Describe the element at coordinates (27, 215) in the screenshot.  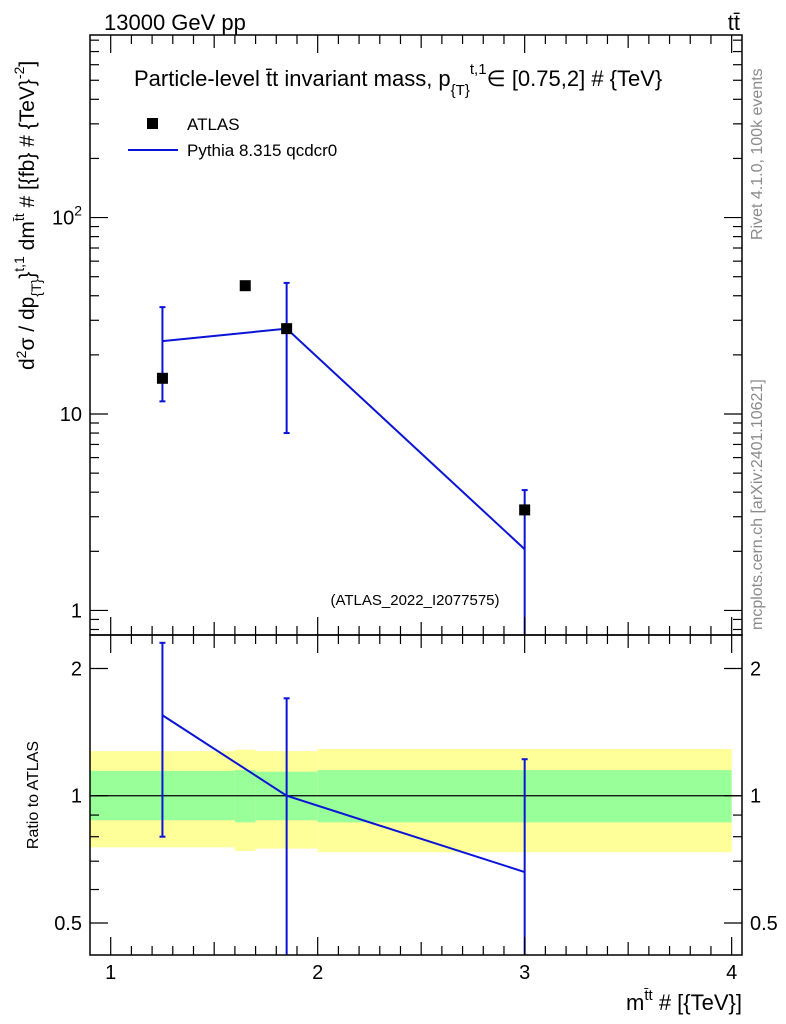
I see `main-y-axis-label: d2σ / dp{T}}t,1 dmt̄t # [{fb} # {TeV}-2]` at that location.